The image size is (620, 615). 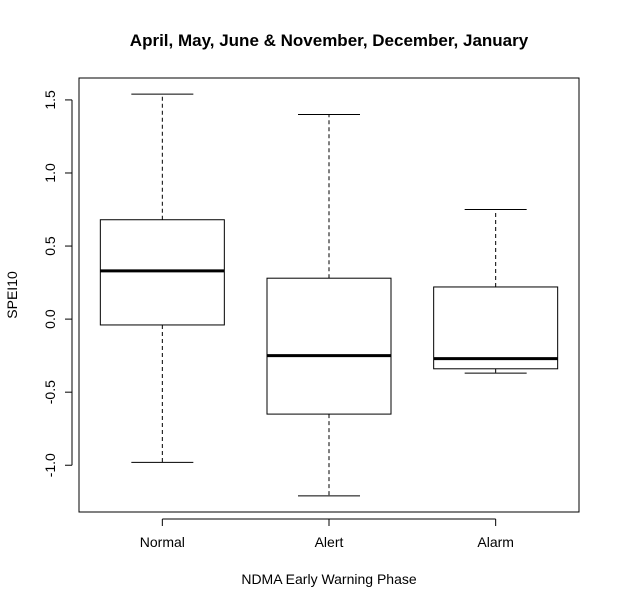 I want to click on box-alert, so click(x=329, y=305).